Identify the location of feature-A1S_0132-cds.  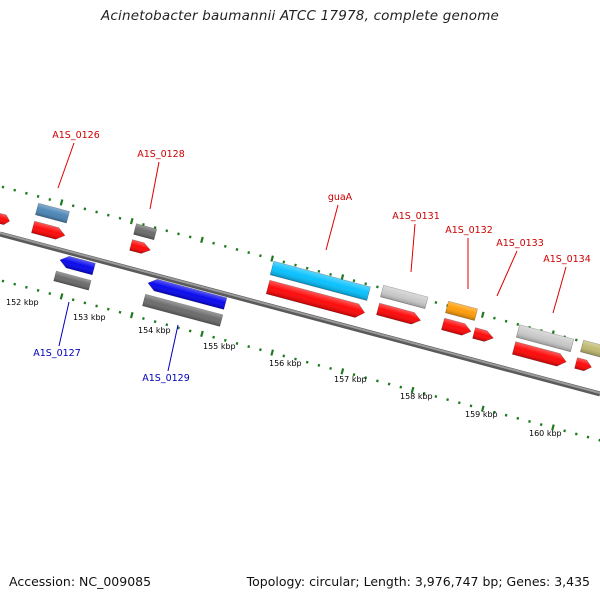
(456, 327).